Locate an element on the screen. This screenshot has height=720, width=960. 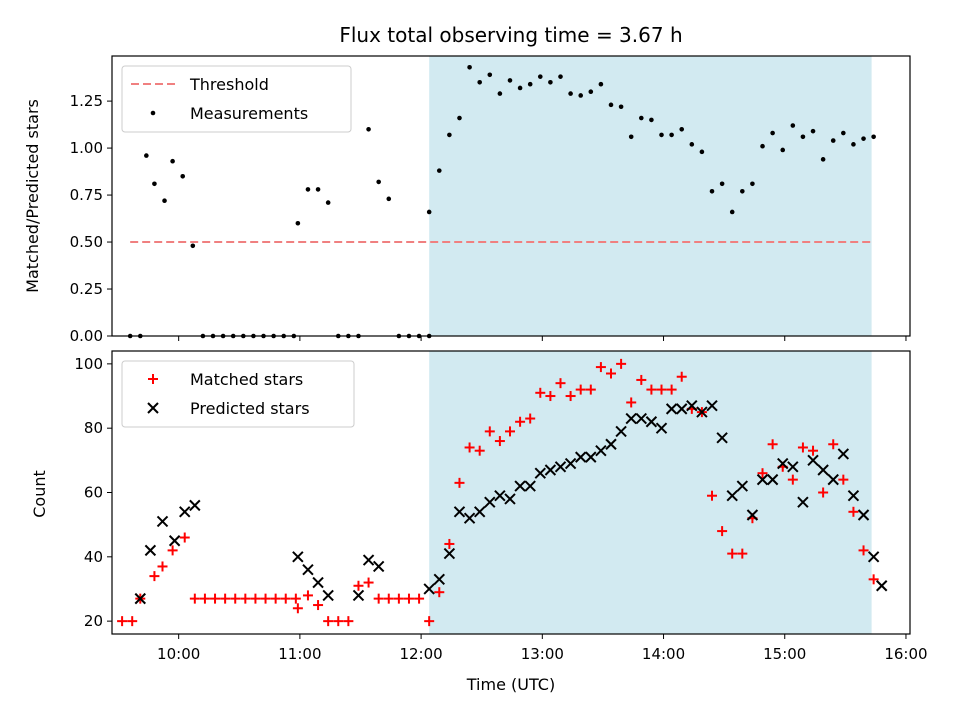
y-tick-label: 0.50 is located at coordinates (86, 242).